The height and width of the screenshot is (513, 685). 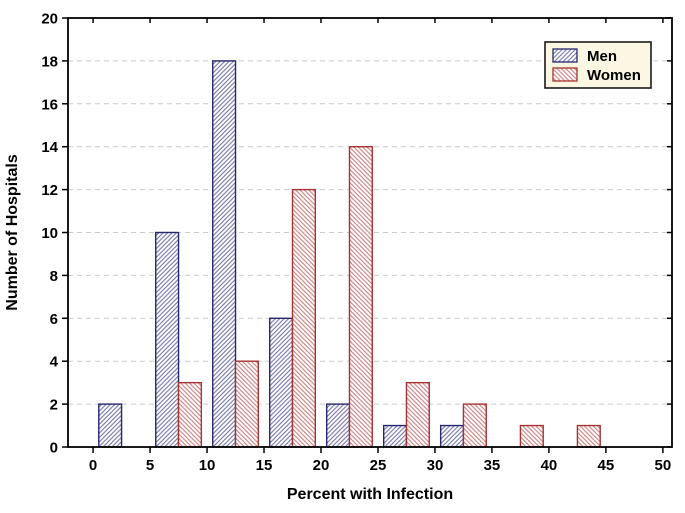 What do you see at coordinates (531, 436) in the screenshot?
I see `bar-women-bin7` at bounding box center [531, 436].